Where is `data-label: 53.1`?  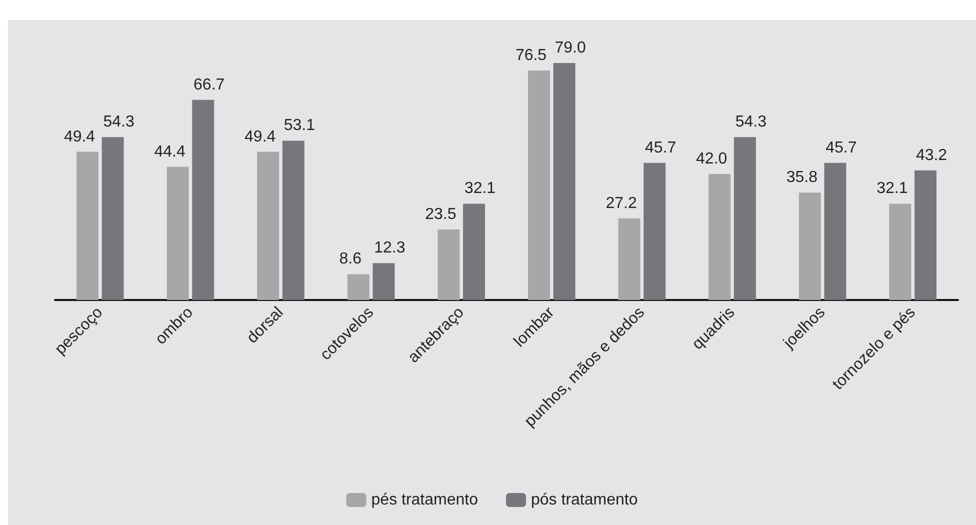
data-label: 53.1 is located at coordinates (300, 125).